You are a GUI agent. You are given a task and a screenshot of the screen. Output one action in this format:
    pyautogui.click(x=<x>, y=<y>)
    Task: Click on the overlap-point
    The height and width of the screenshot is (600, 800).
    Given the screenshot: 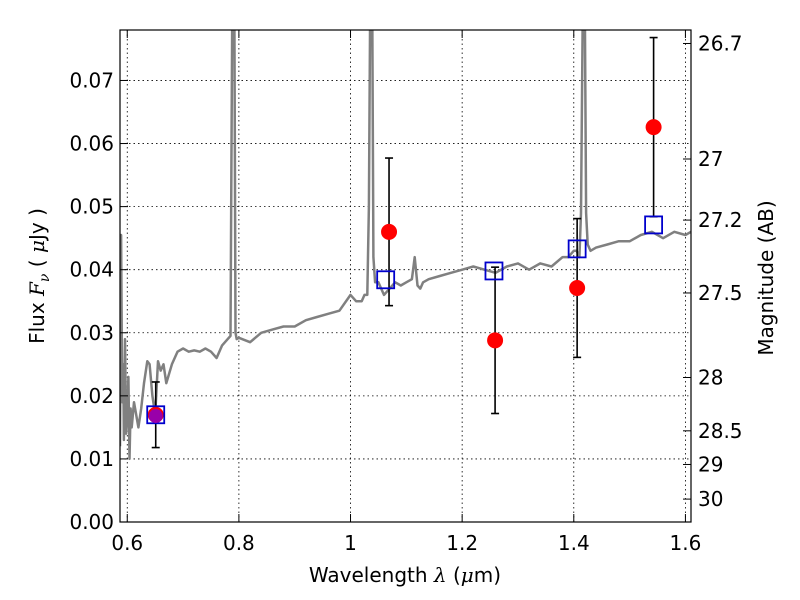 What is the action you would take?
    pyautogui.click(x=155, y=416)
    